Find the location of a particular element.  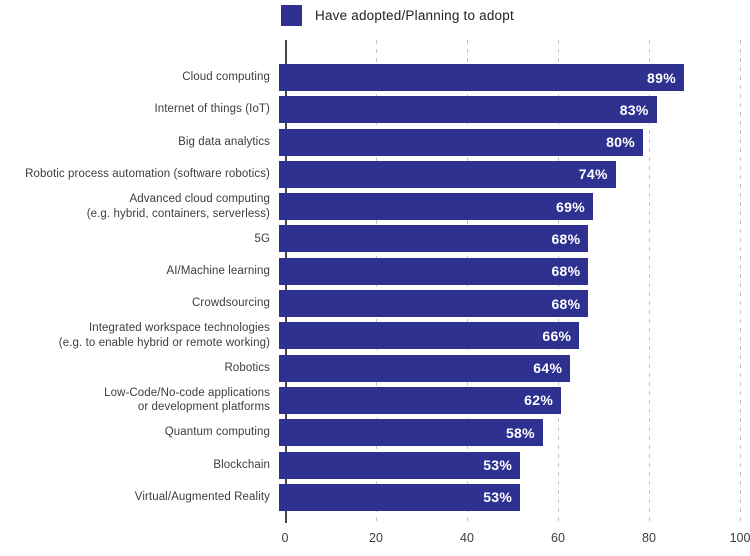

chart-legend: Have adopted/Planning to adopt is located at coordinates (397, 15).